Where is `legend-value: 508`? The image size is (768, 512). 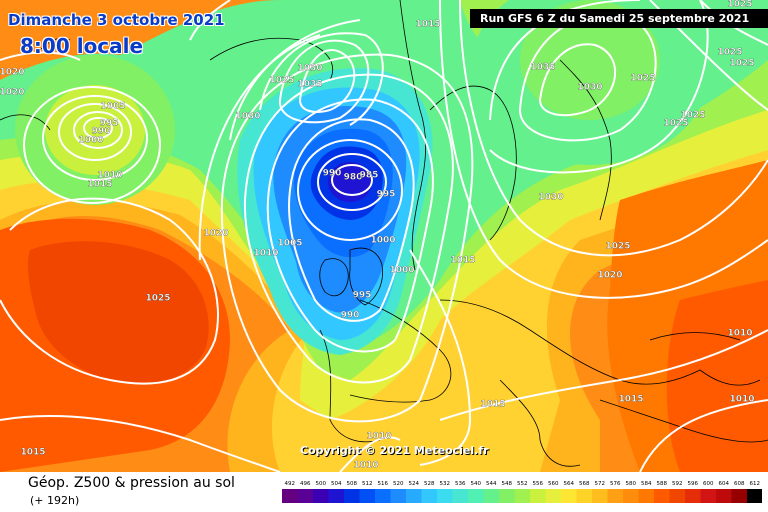
legend-value: 508 is located at coordinates (352, 484).